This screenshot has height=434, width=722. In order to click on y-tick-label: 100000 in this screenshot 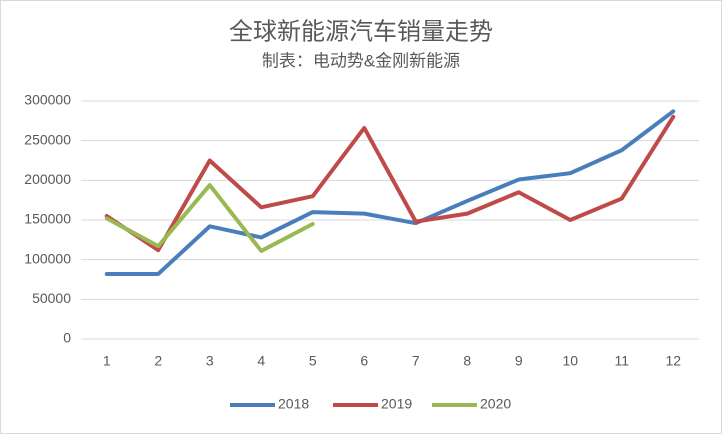, I will do `click(47, 258)`.